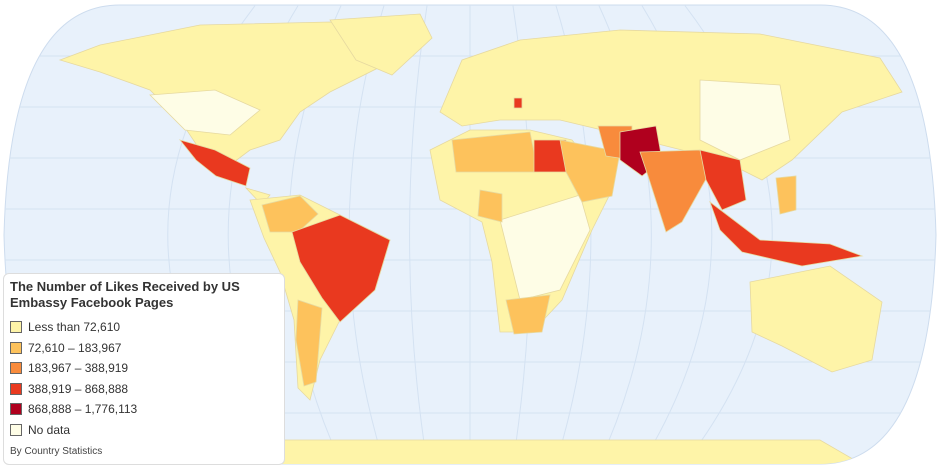 Image resolution: width=940 pixels, height=469 pixels. What do you see at coordinates (144, 430) in the screenshot?
I see `legend-item: No data` at bounding box center [144, 430].